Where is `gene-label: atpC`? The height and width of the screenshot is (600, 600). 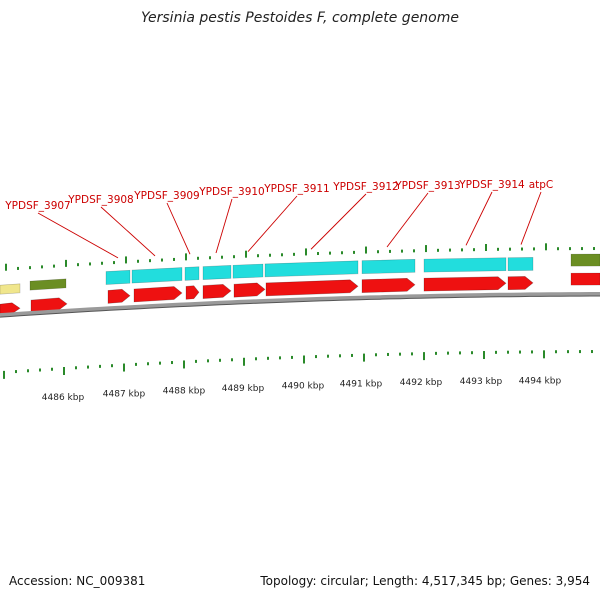
gene-label: atpC is located at coordinates (541, 185).